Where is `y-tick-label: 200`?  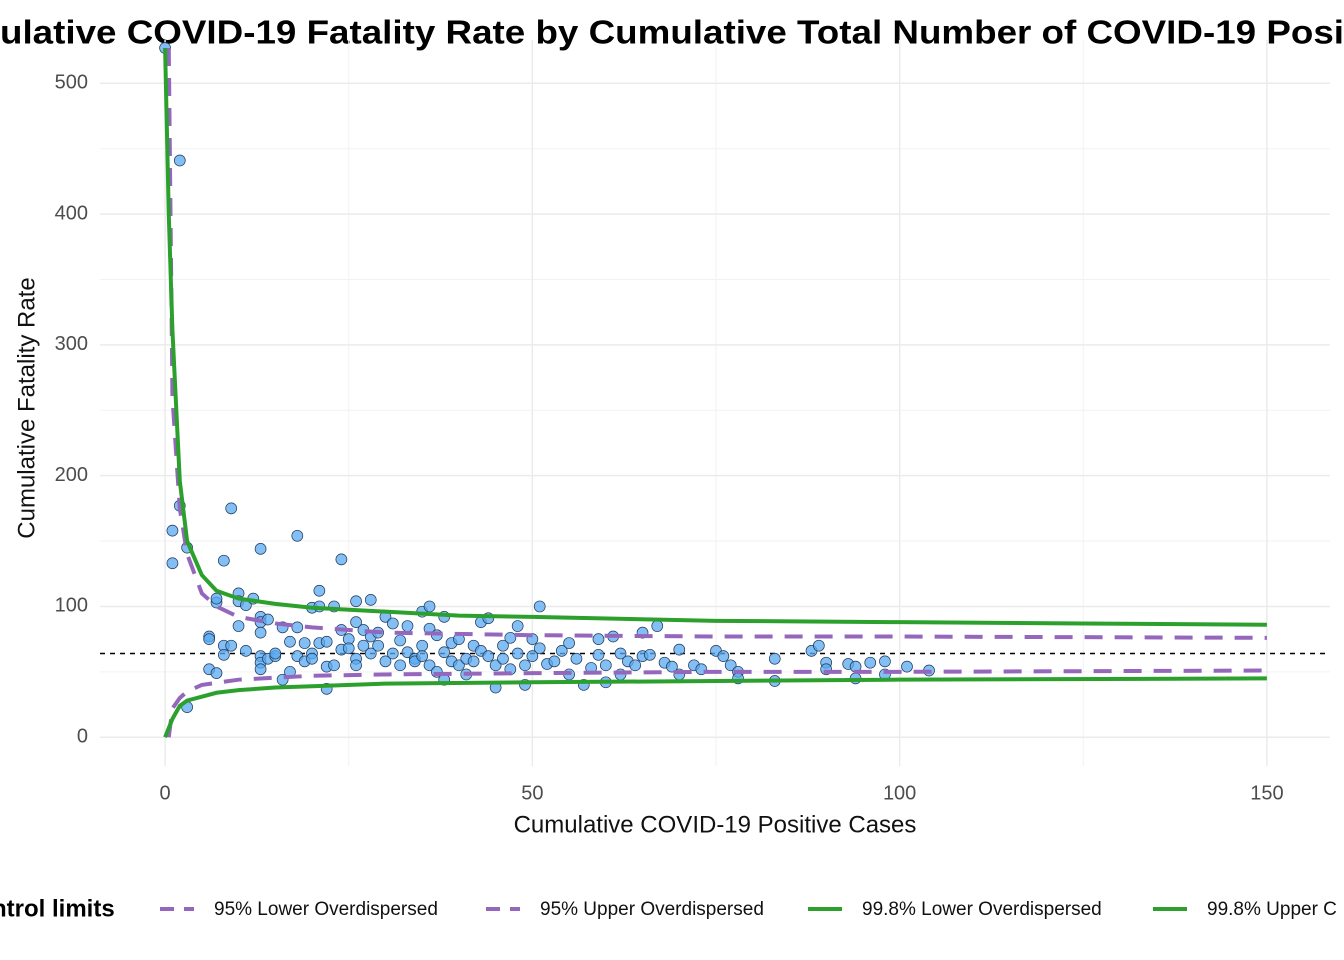
y-tick-label: 200 is located at coordinates (71, 475).